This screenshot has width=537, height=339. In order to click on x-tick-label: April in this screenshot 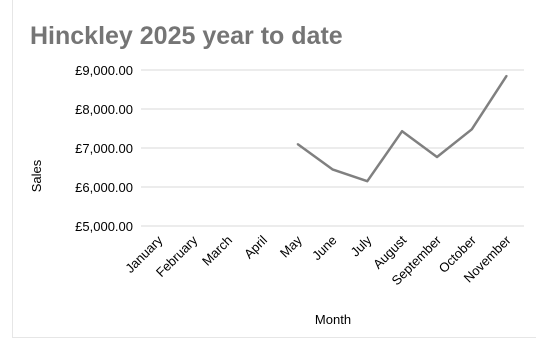, I will do `click(255, 246)`.